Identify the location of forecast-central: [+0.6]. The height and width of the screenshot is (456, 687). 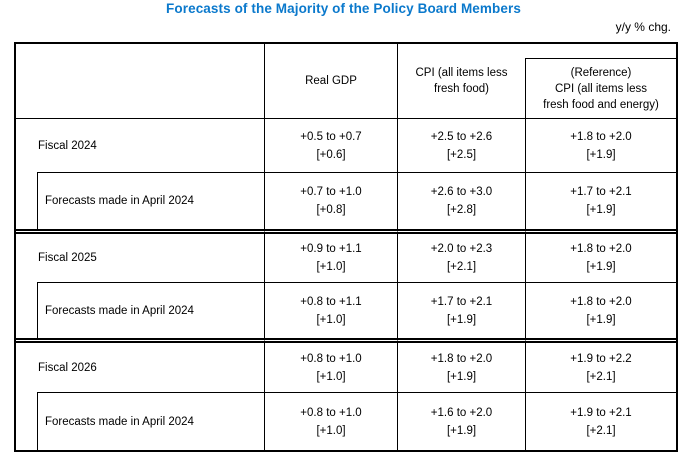
(331, 154).